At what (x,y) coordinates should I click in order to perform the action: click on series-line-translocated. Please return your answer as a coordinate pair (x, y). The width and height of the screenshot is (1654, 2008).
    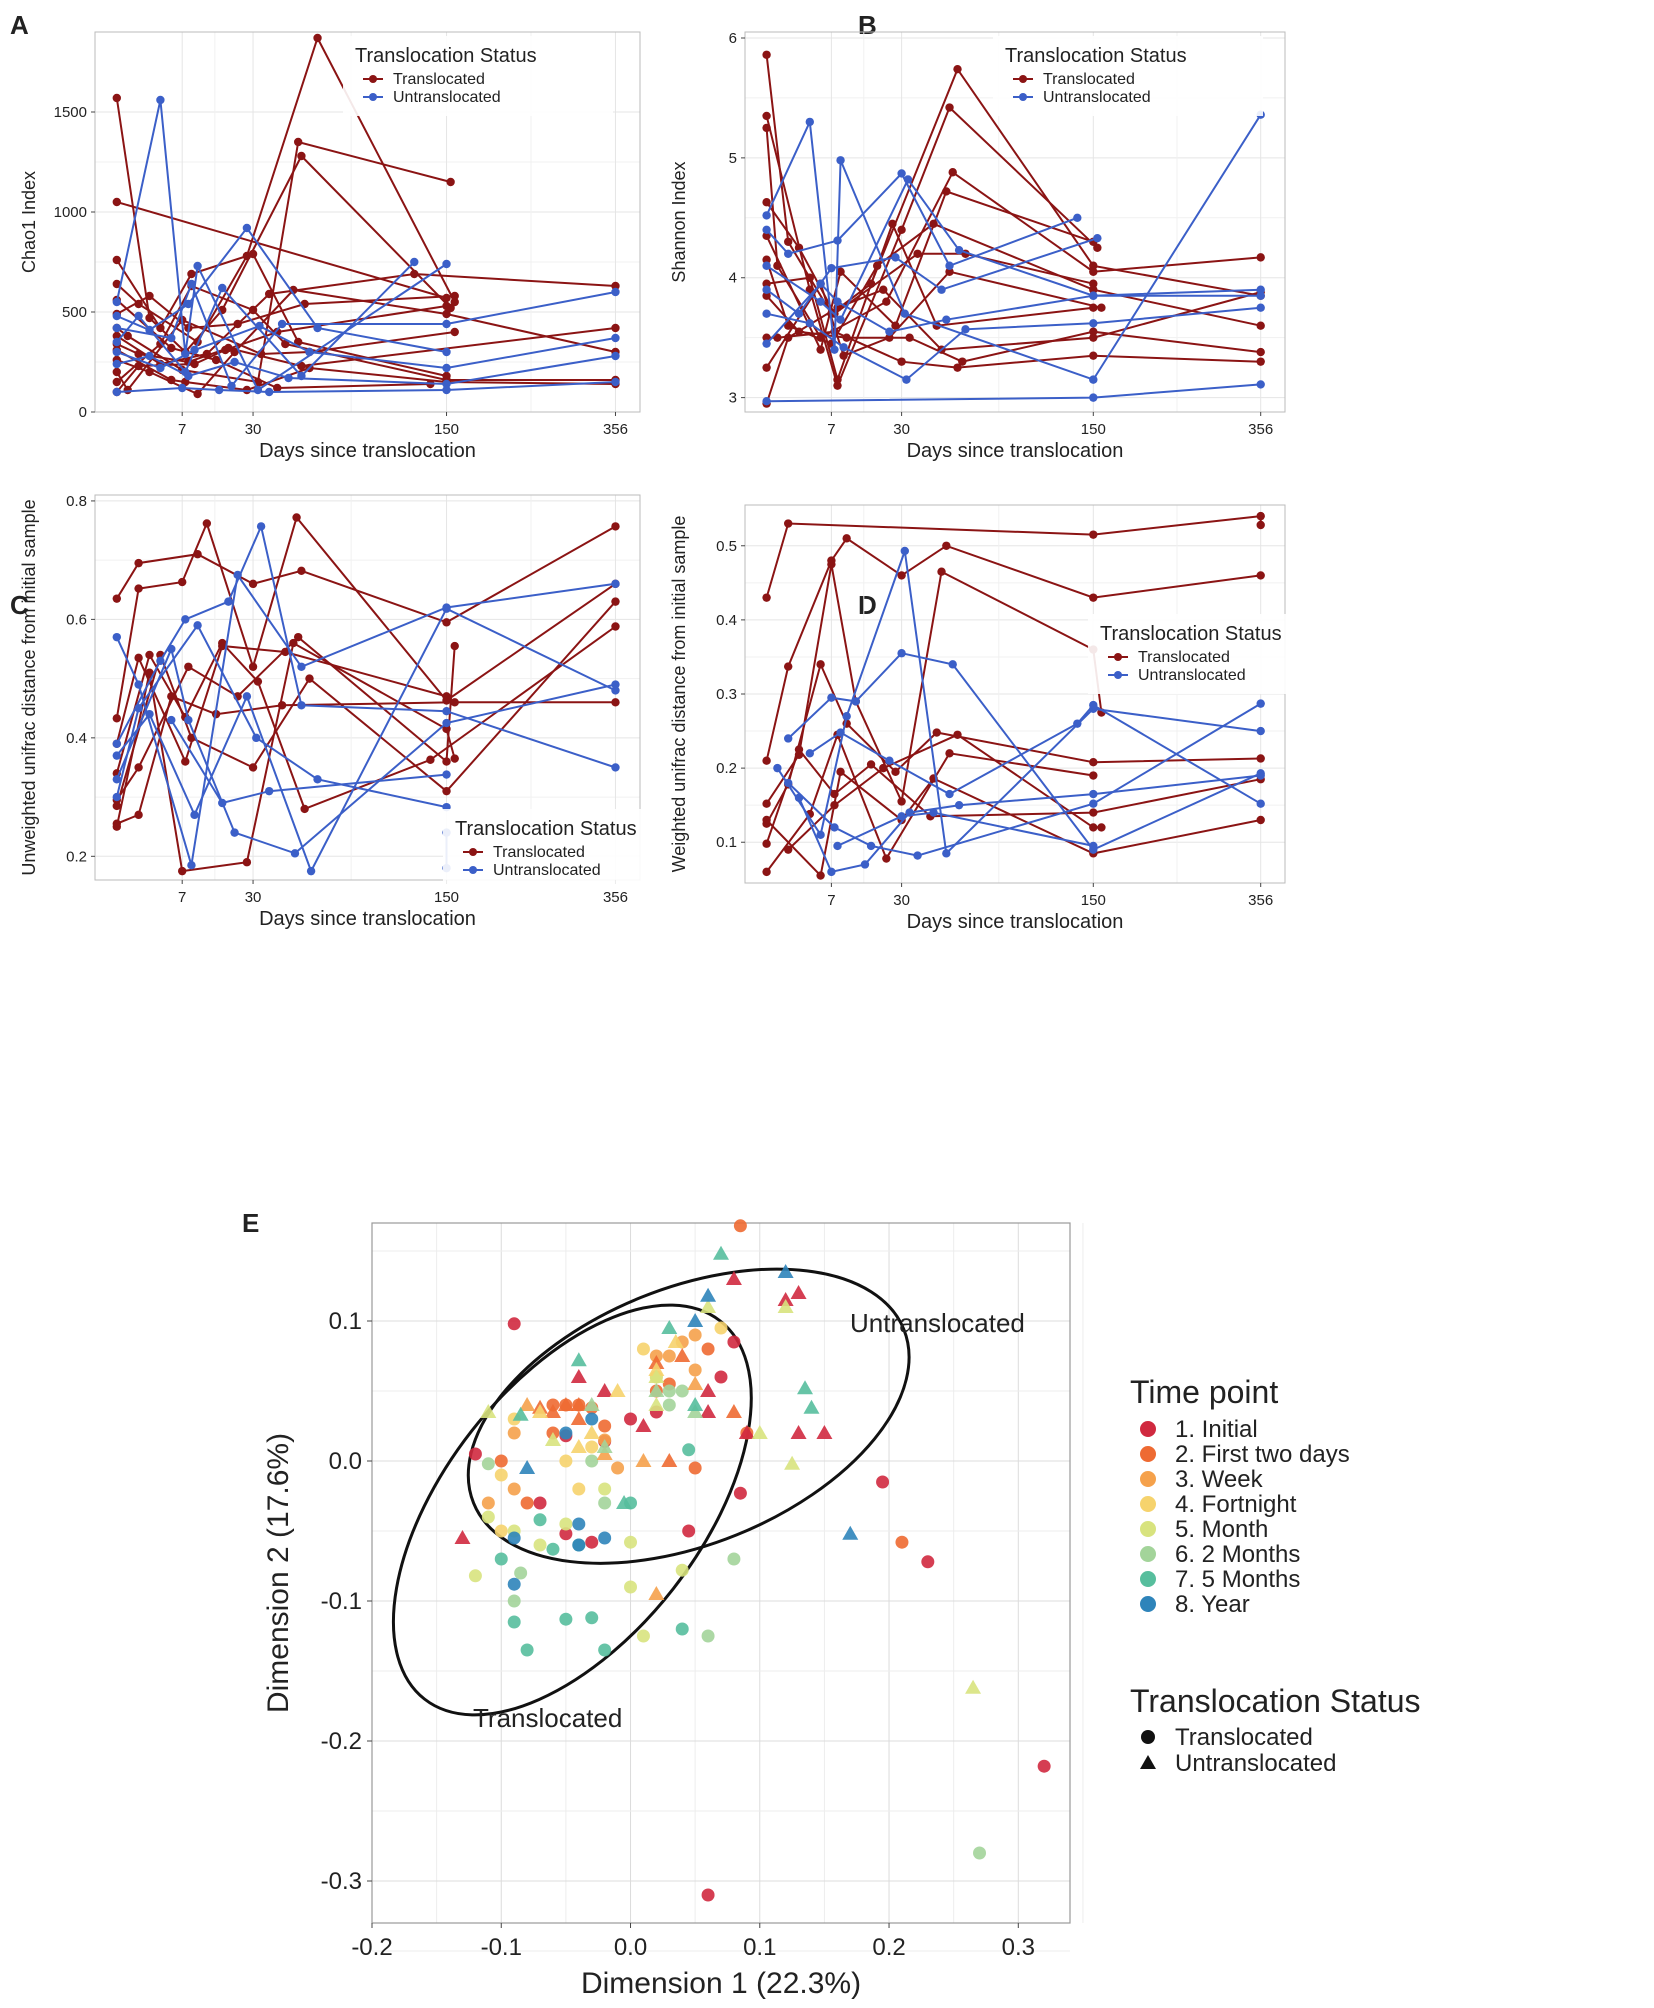
    Looking at the image, I should click on (929, 802).